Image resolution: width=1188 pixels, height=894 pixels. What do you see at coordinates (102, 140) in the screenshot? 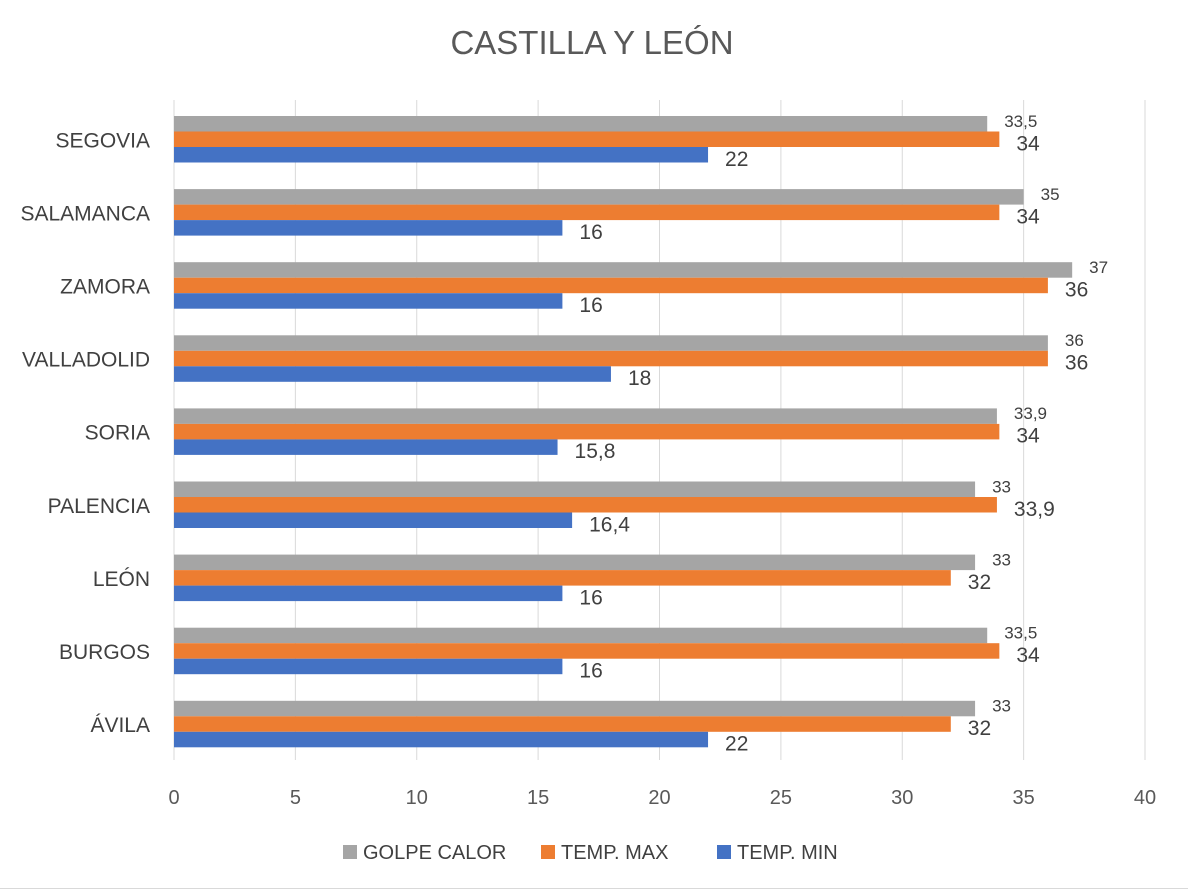
I see `category-label: SEGOVIA` at bounding box center [102, 140].